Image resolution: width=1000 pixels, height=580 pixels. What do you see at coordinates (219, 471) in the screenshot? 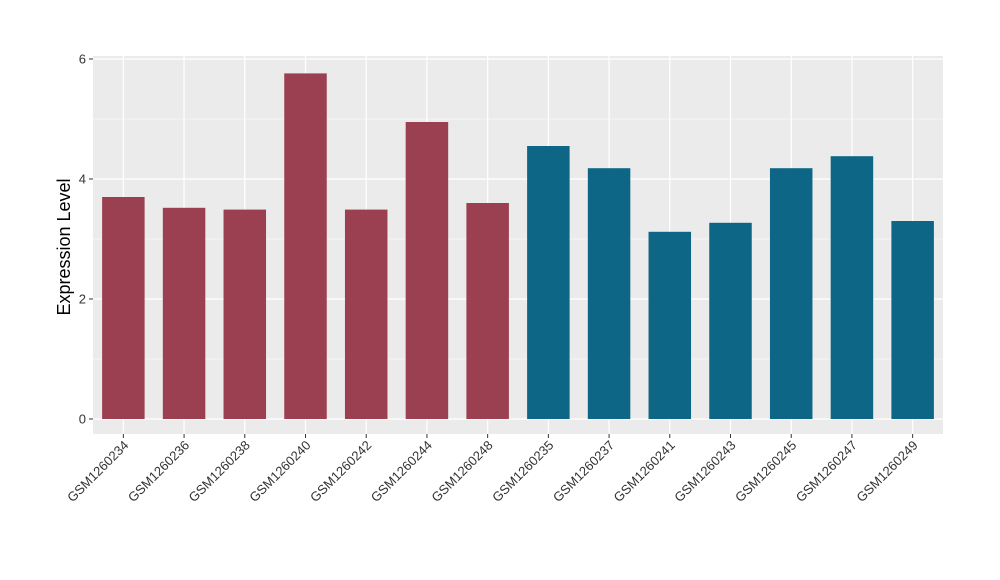
I see `x-tick-label: GSM1260238` at bounding box center [219, 471].